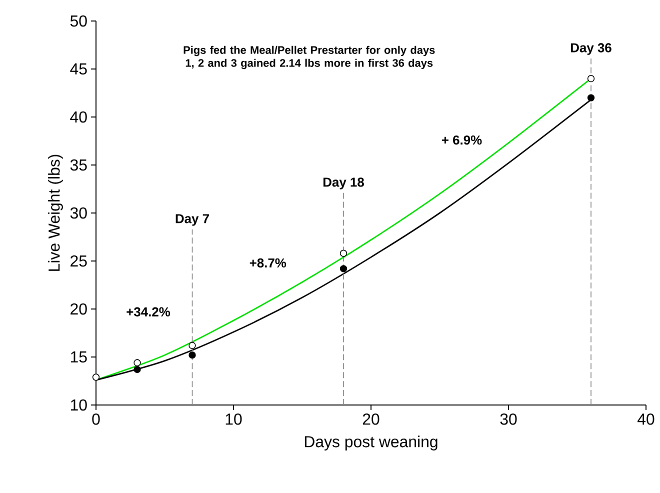  What do you see at coordinates (78, 213) in the screenshot?
I see `y-tick-label: 30` at bounding box center [78, 213].